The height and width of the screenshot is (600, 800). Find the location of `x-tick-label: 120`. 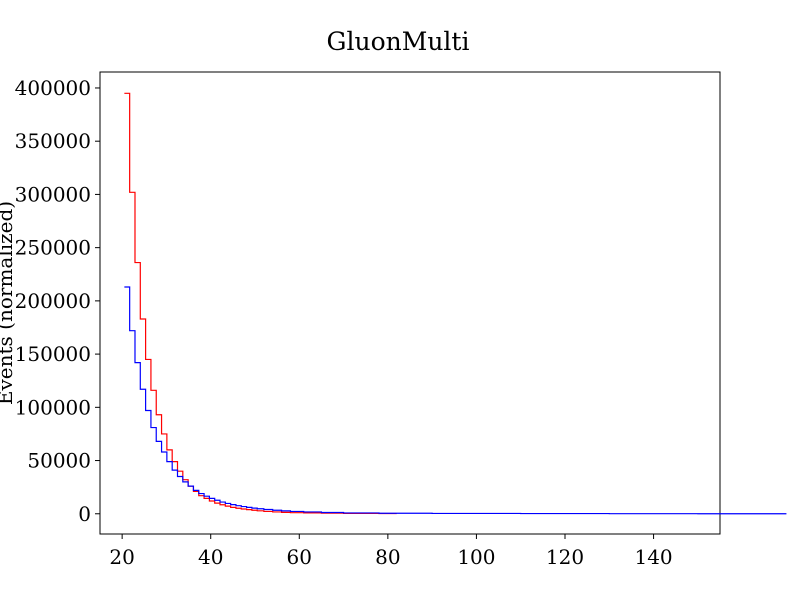

x-tick-label: 120 is located at coordinates (565, 557).